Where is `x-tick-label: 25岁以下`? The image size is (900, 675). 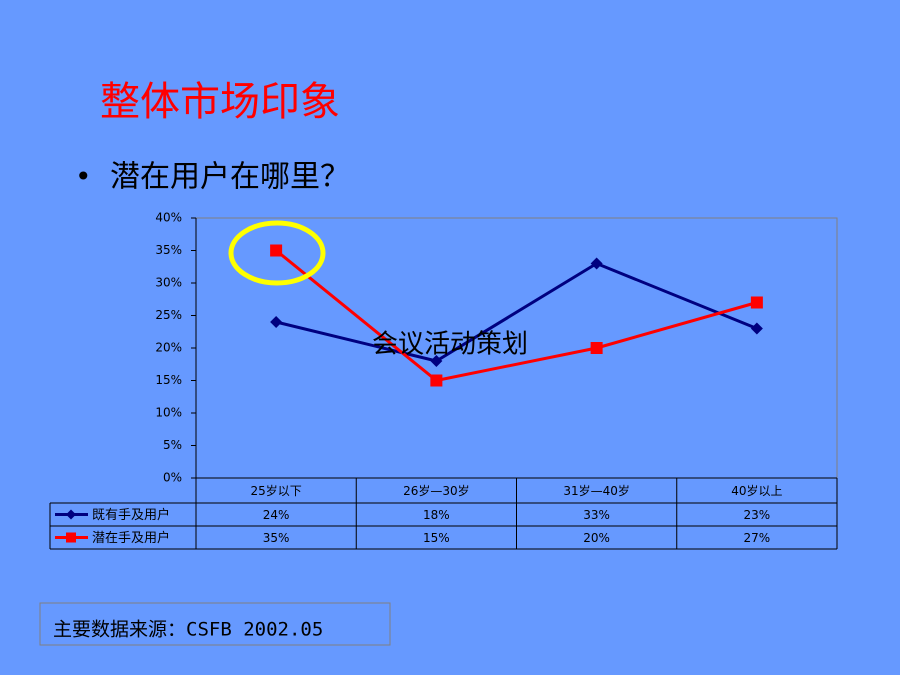
x-tick-label: 25岁以下 is located at coordinates (275, 490).